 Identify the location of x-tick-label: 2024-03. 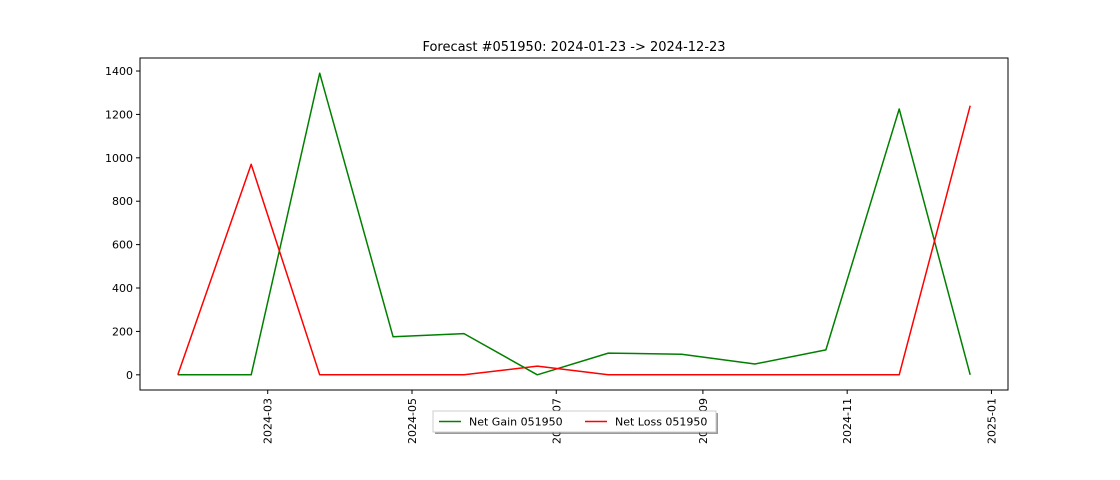
(268, 421).